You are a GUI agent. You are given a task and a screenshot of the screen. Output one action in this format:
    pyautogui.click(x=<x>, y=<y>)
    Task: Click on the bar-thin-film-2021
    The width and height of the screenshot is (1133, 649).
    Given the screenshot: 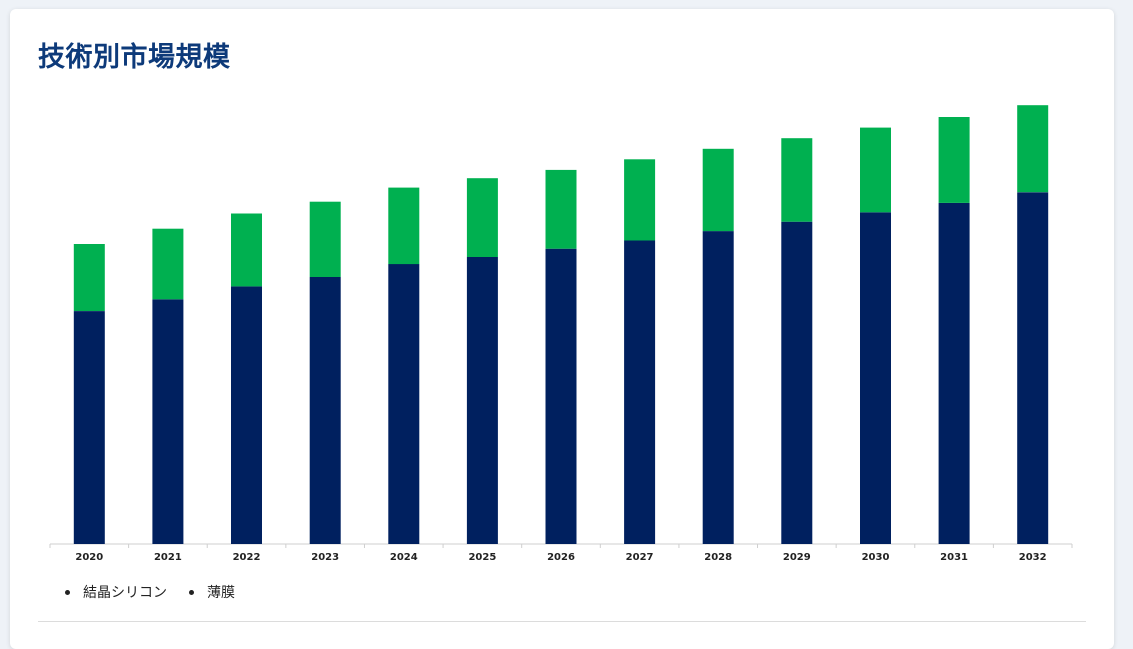 What is the action you would take?
    pyautogui.click(x=168, y=264)
    